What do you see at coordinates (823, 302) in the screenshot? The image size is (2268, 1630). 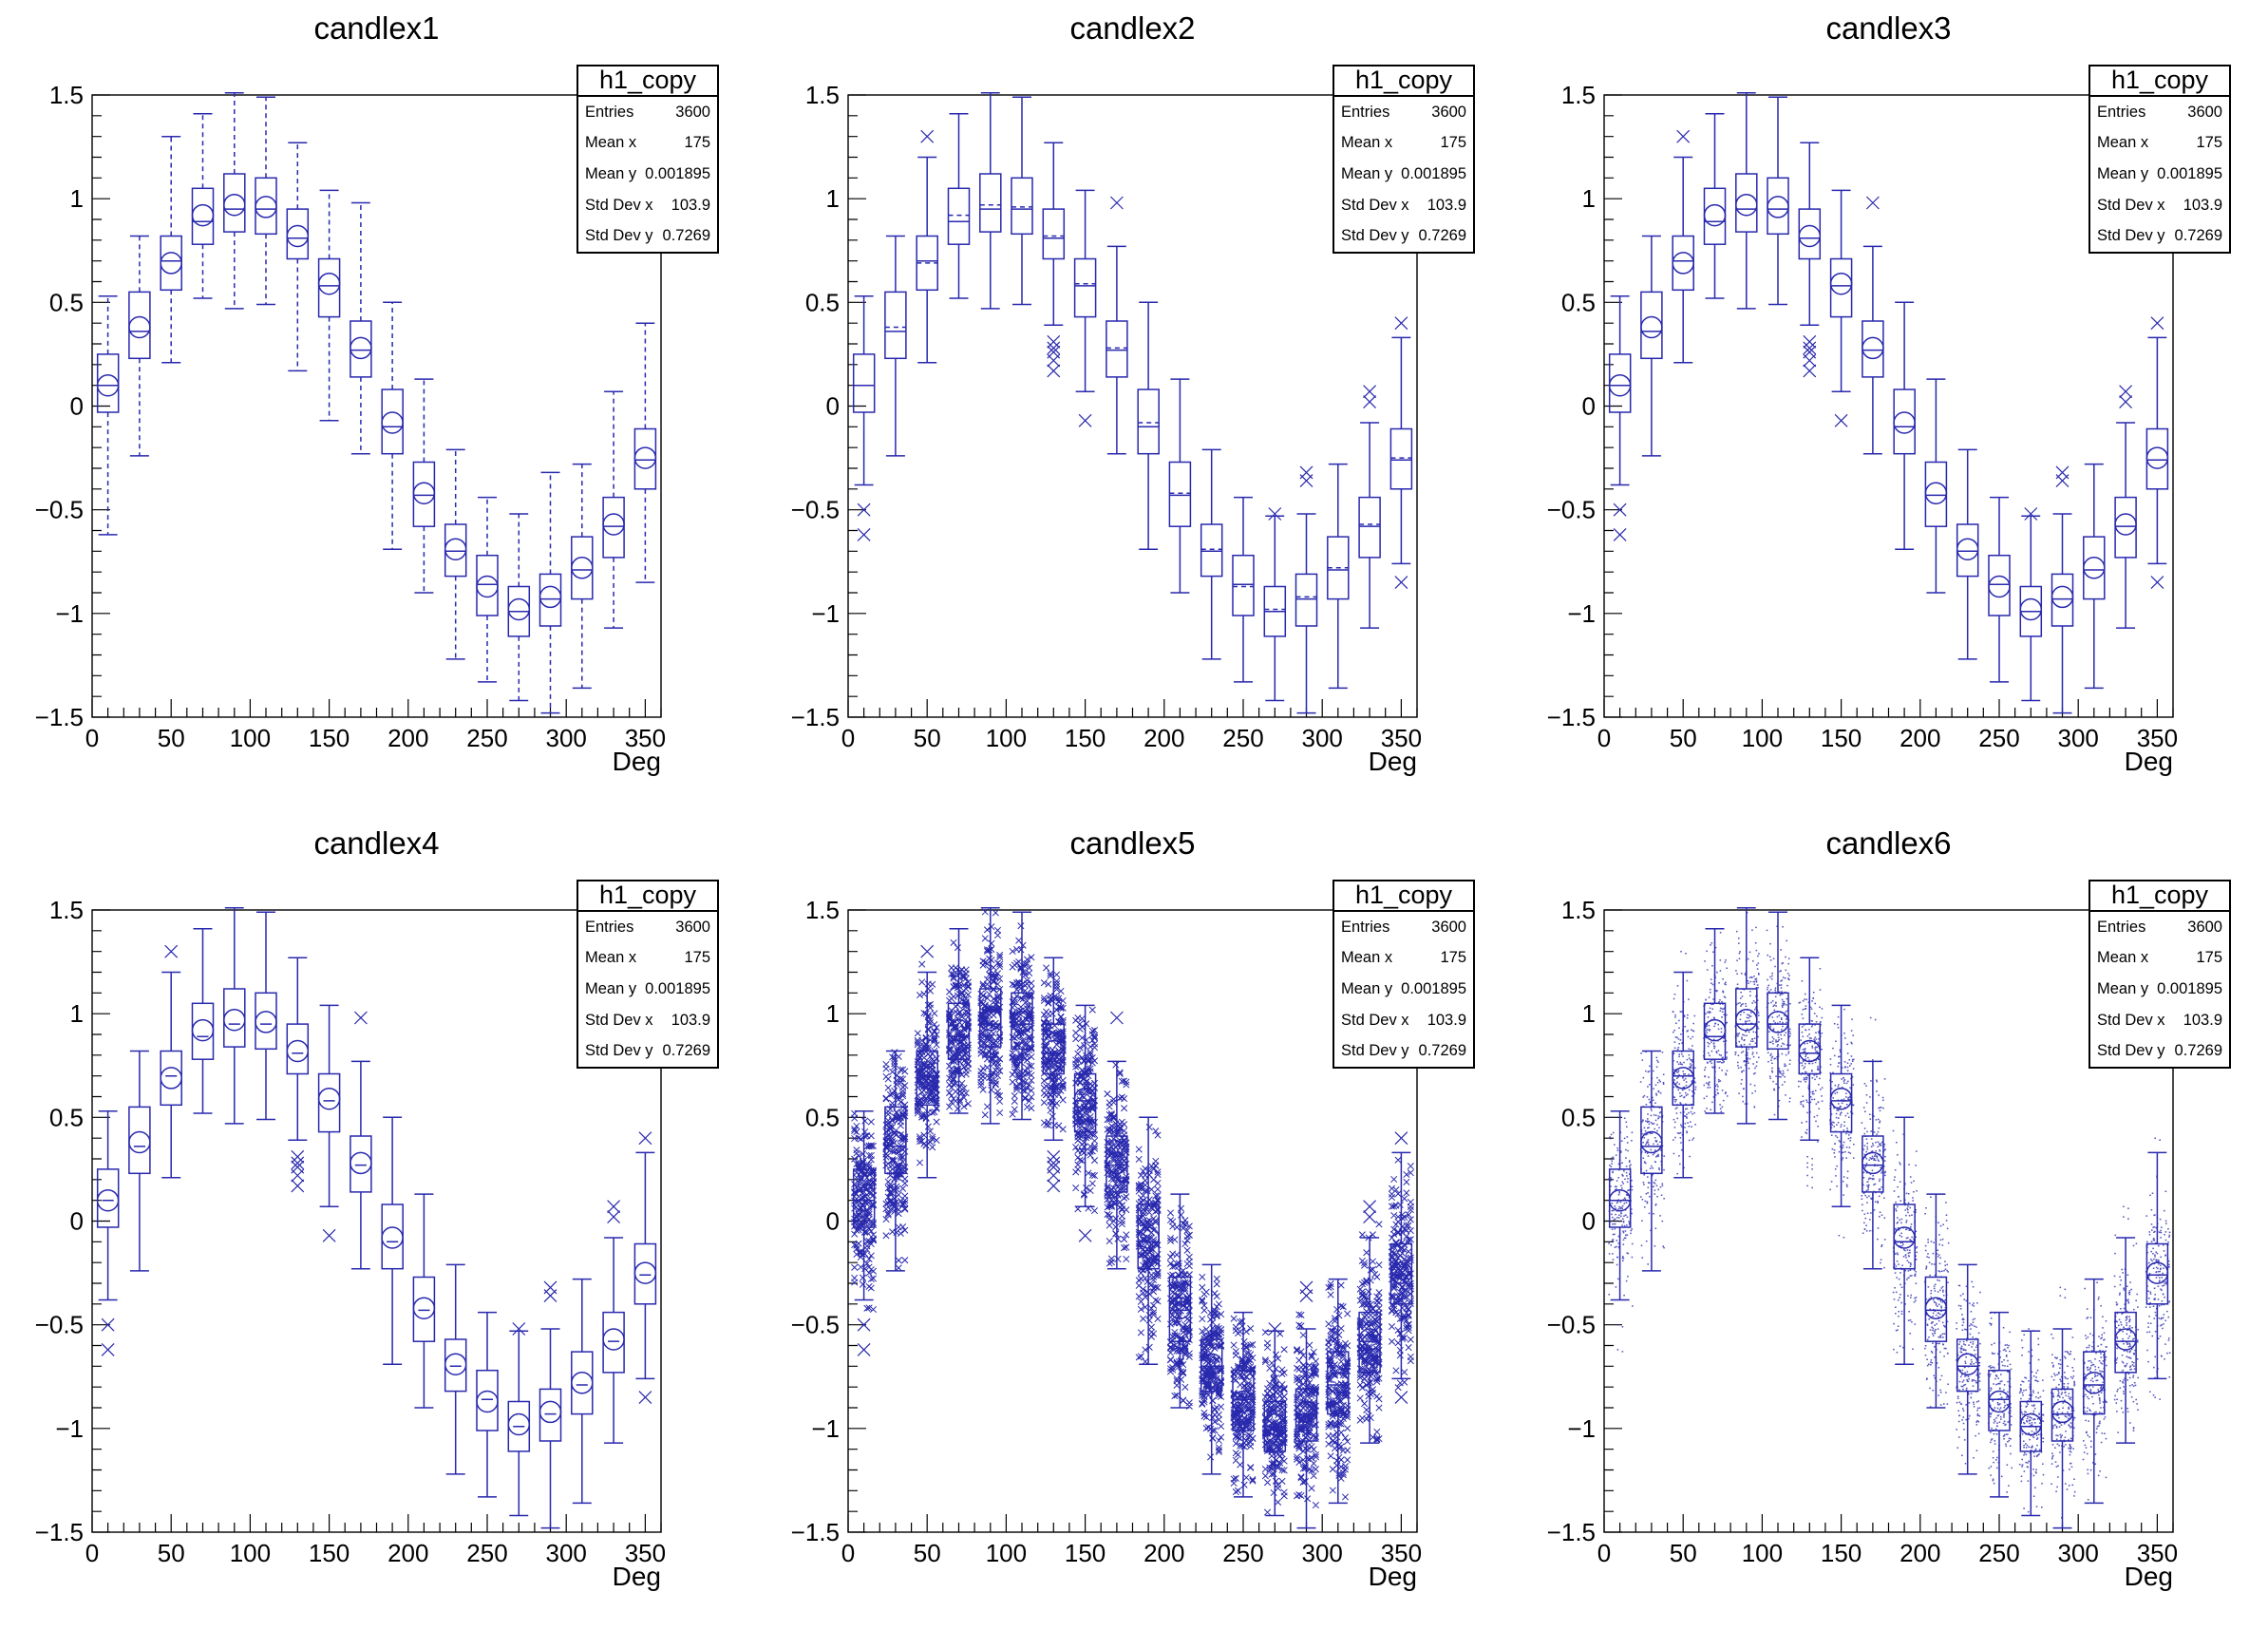 I see `svg-text: 0.5` at bounding box center [823, 302].